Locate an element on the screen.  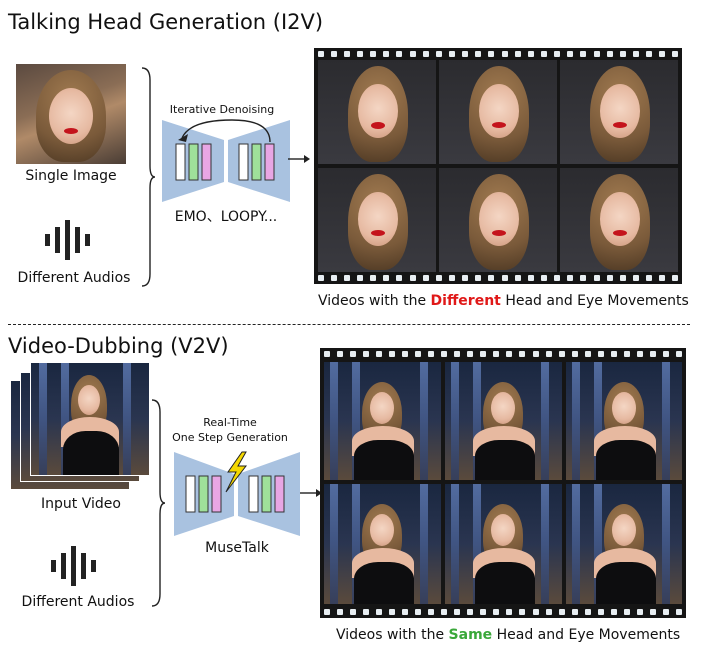
caption-v2v-highlight: Same is located at coordinates (470, 635).